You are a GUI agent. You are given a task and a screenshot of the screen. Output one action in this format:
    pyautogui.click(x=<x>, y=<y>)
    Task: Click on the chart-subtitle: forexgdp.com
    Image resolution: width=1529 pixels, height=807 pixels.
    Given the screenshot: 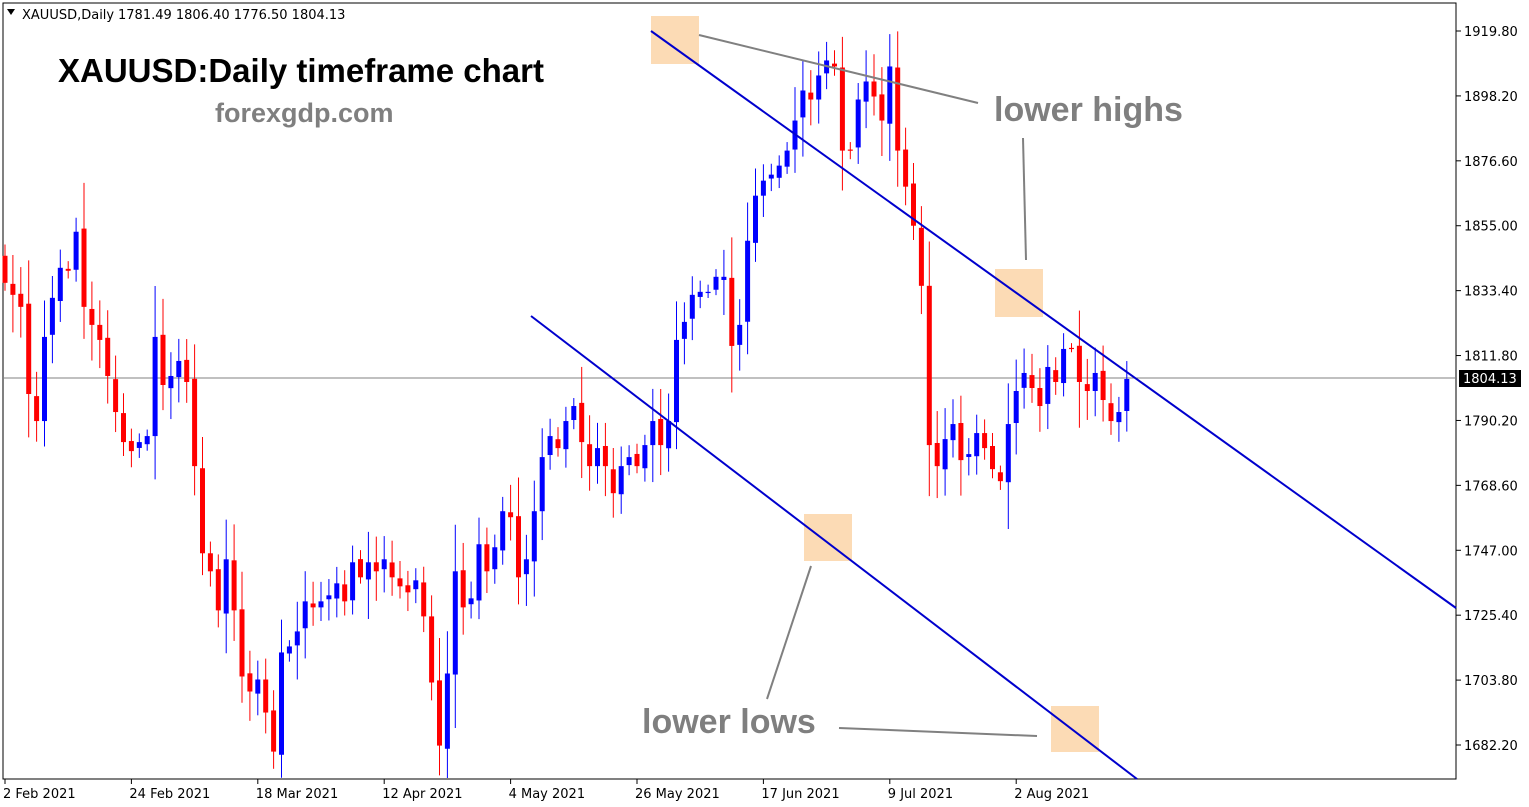 What is the action you would take?
    pyautogui.click(x=304, y=113)
    